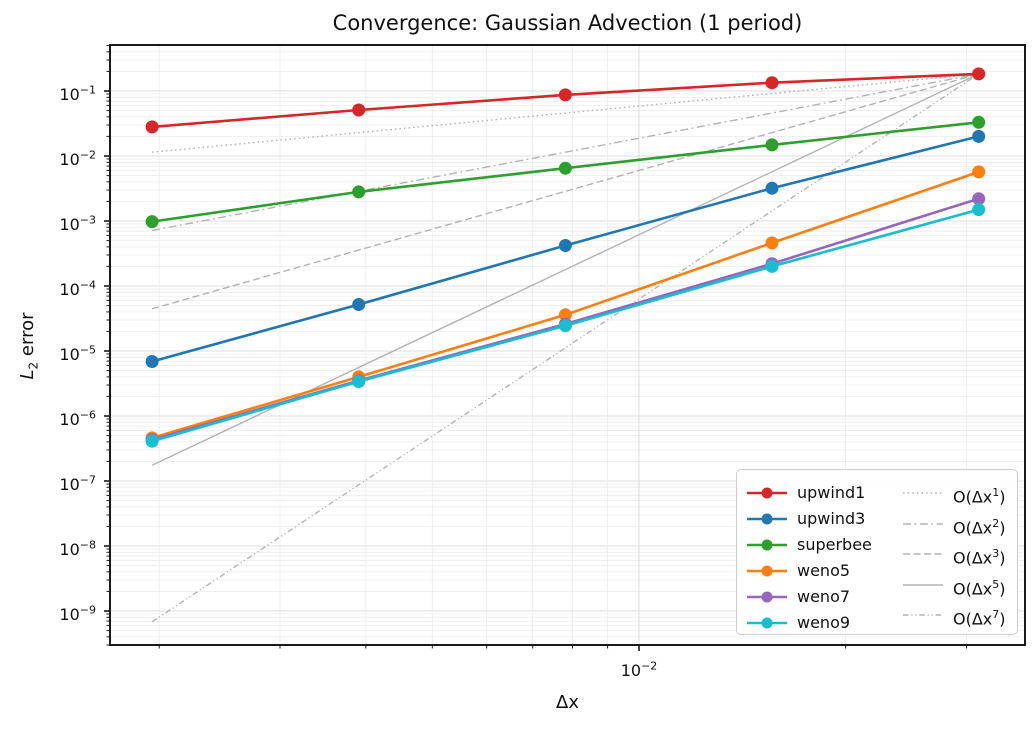  What do you see at coordinates (77, 614) in the screenshot?
I see `y-tick-label-1e-9: 10⁻⁹` at bounding box center [77, 614].